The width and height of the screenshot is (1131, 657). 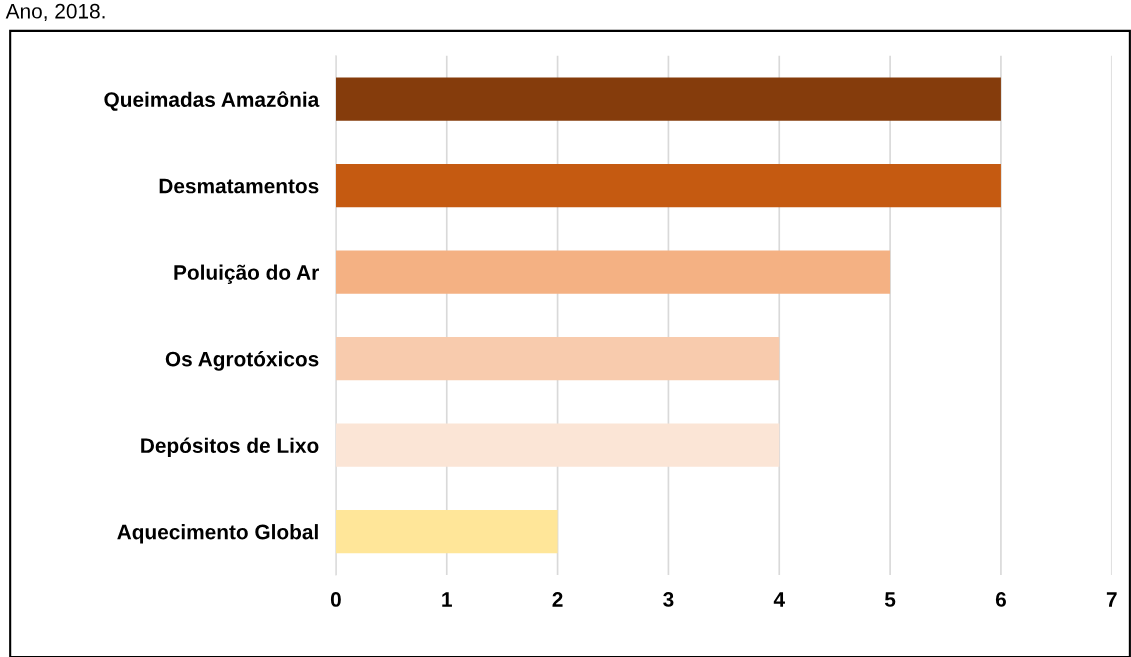 I want to click on y-tick-label: Poluição do Ar, so click(x=246, y=274).